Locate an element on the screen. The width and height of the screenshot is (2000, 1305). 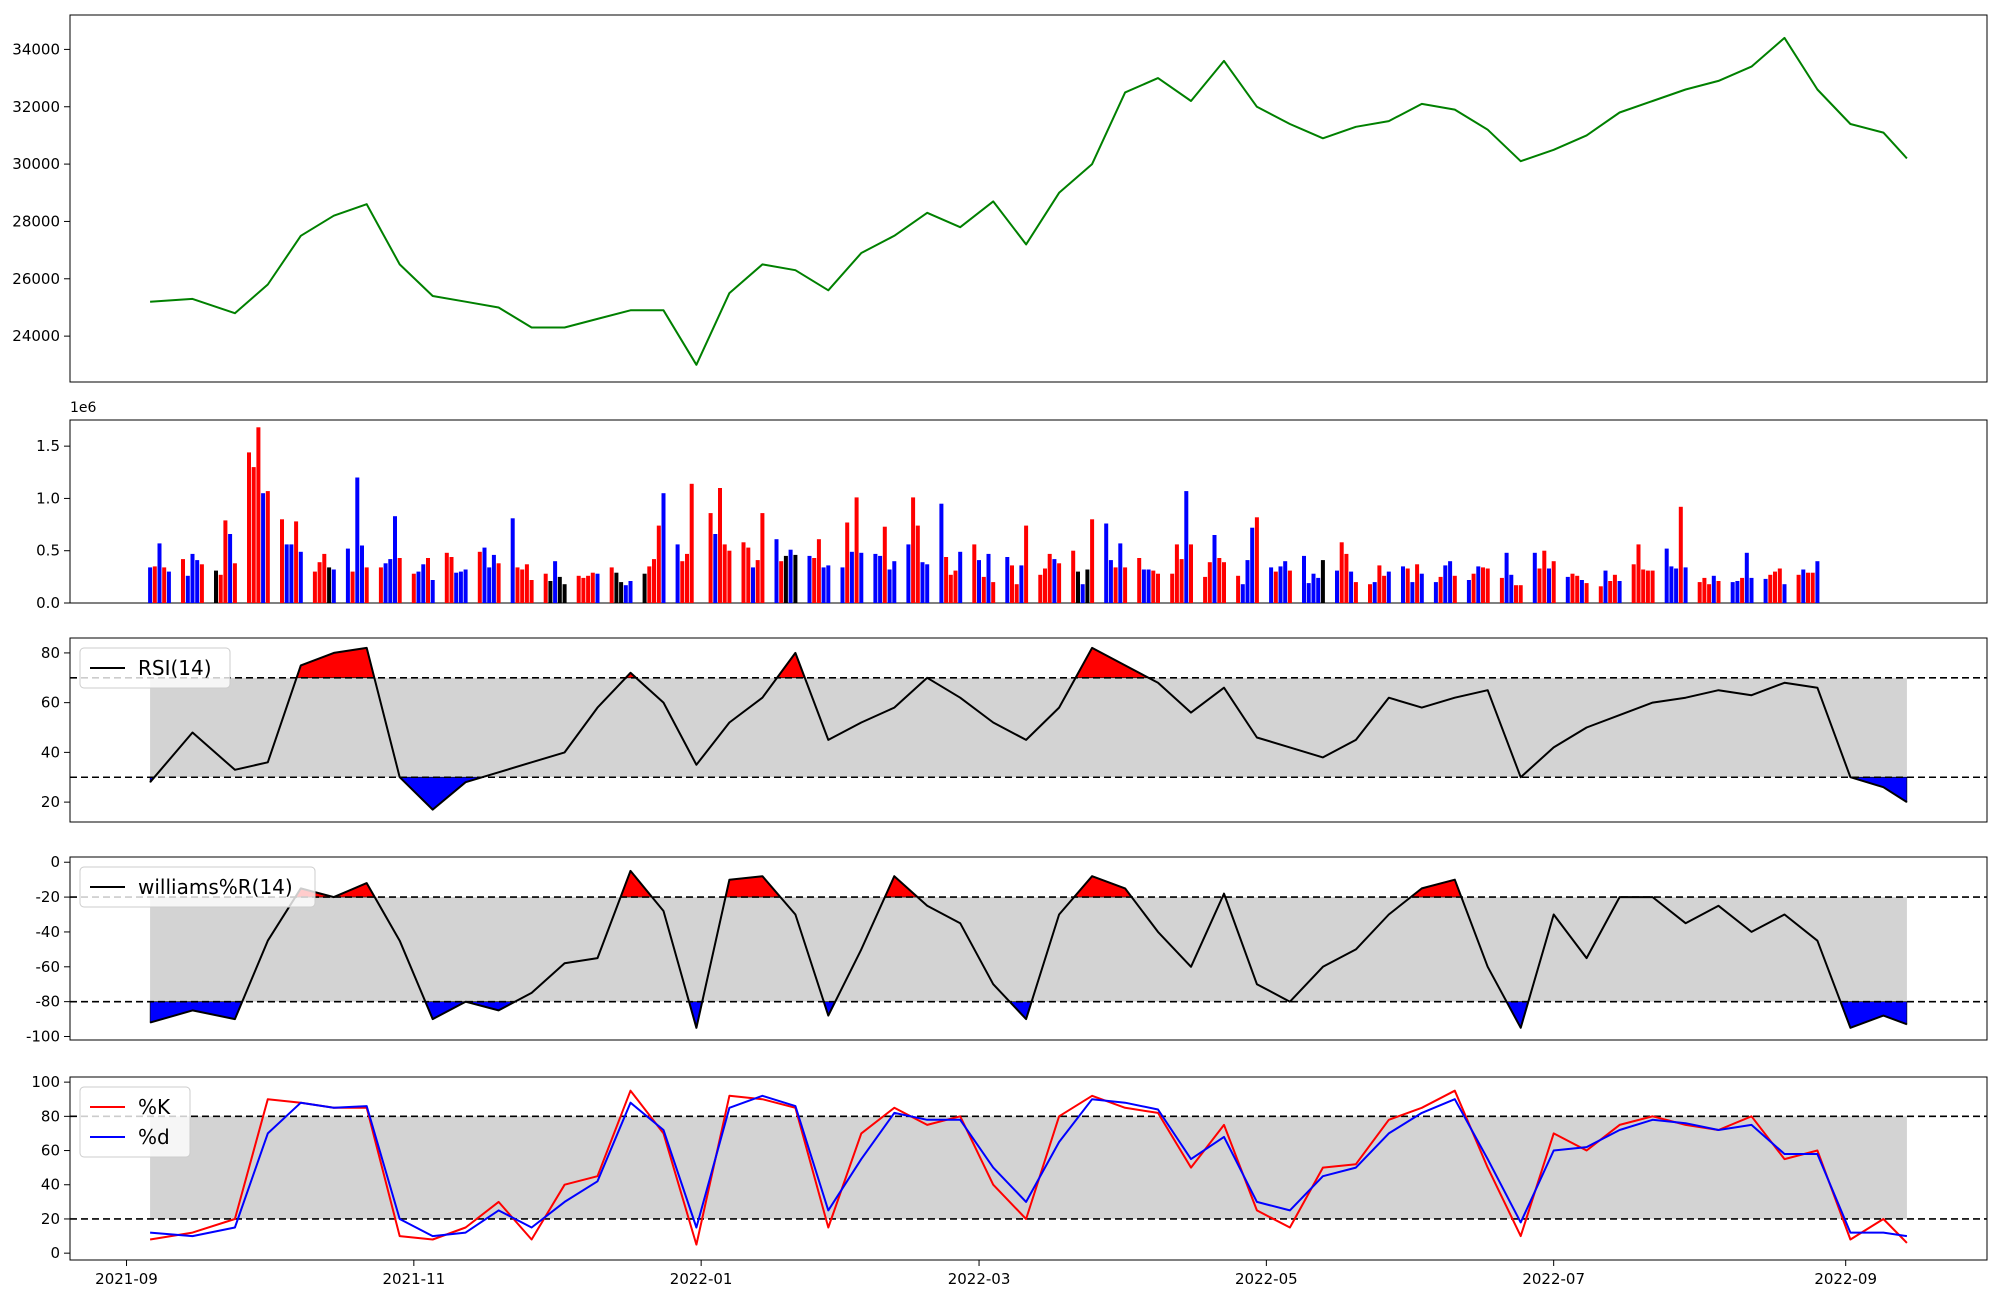
price-y-tick-label-5: 34000 is located at coordinates (36, 49).